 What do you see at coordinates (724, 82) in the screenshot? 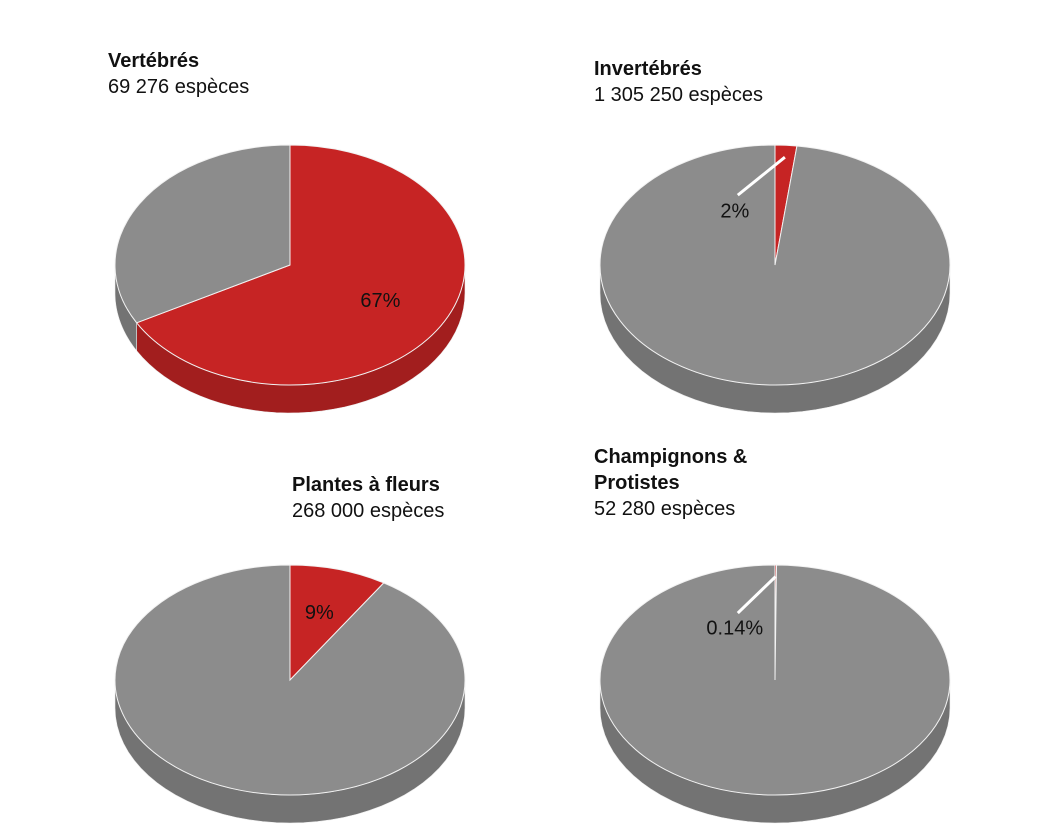
I see `chart-head: Invertébrés 1 305 250 espèces` at bounding box center [724, 82].